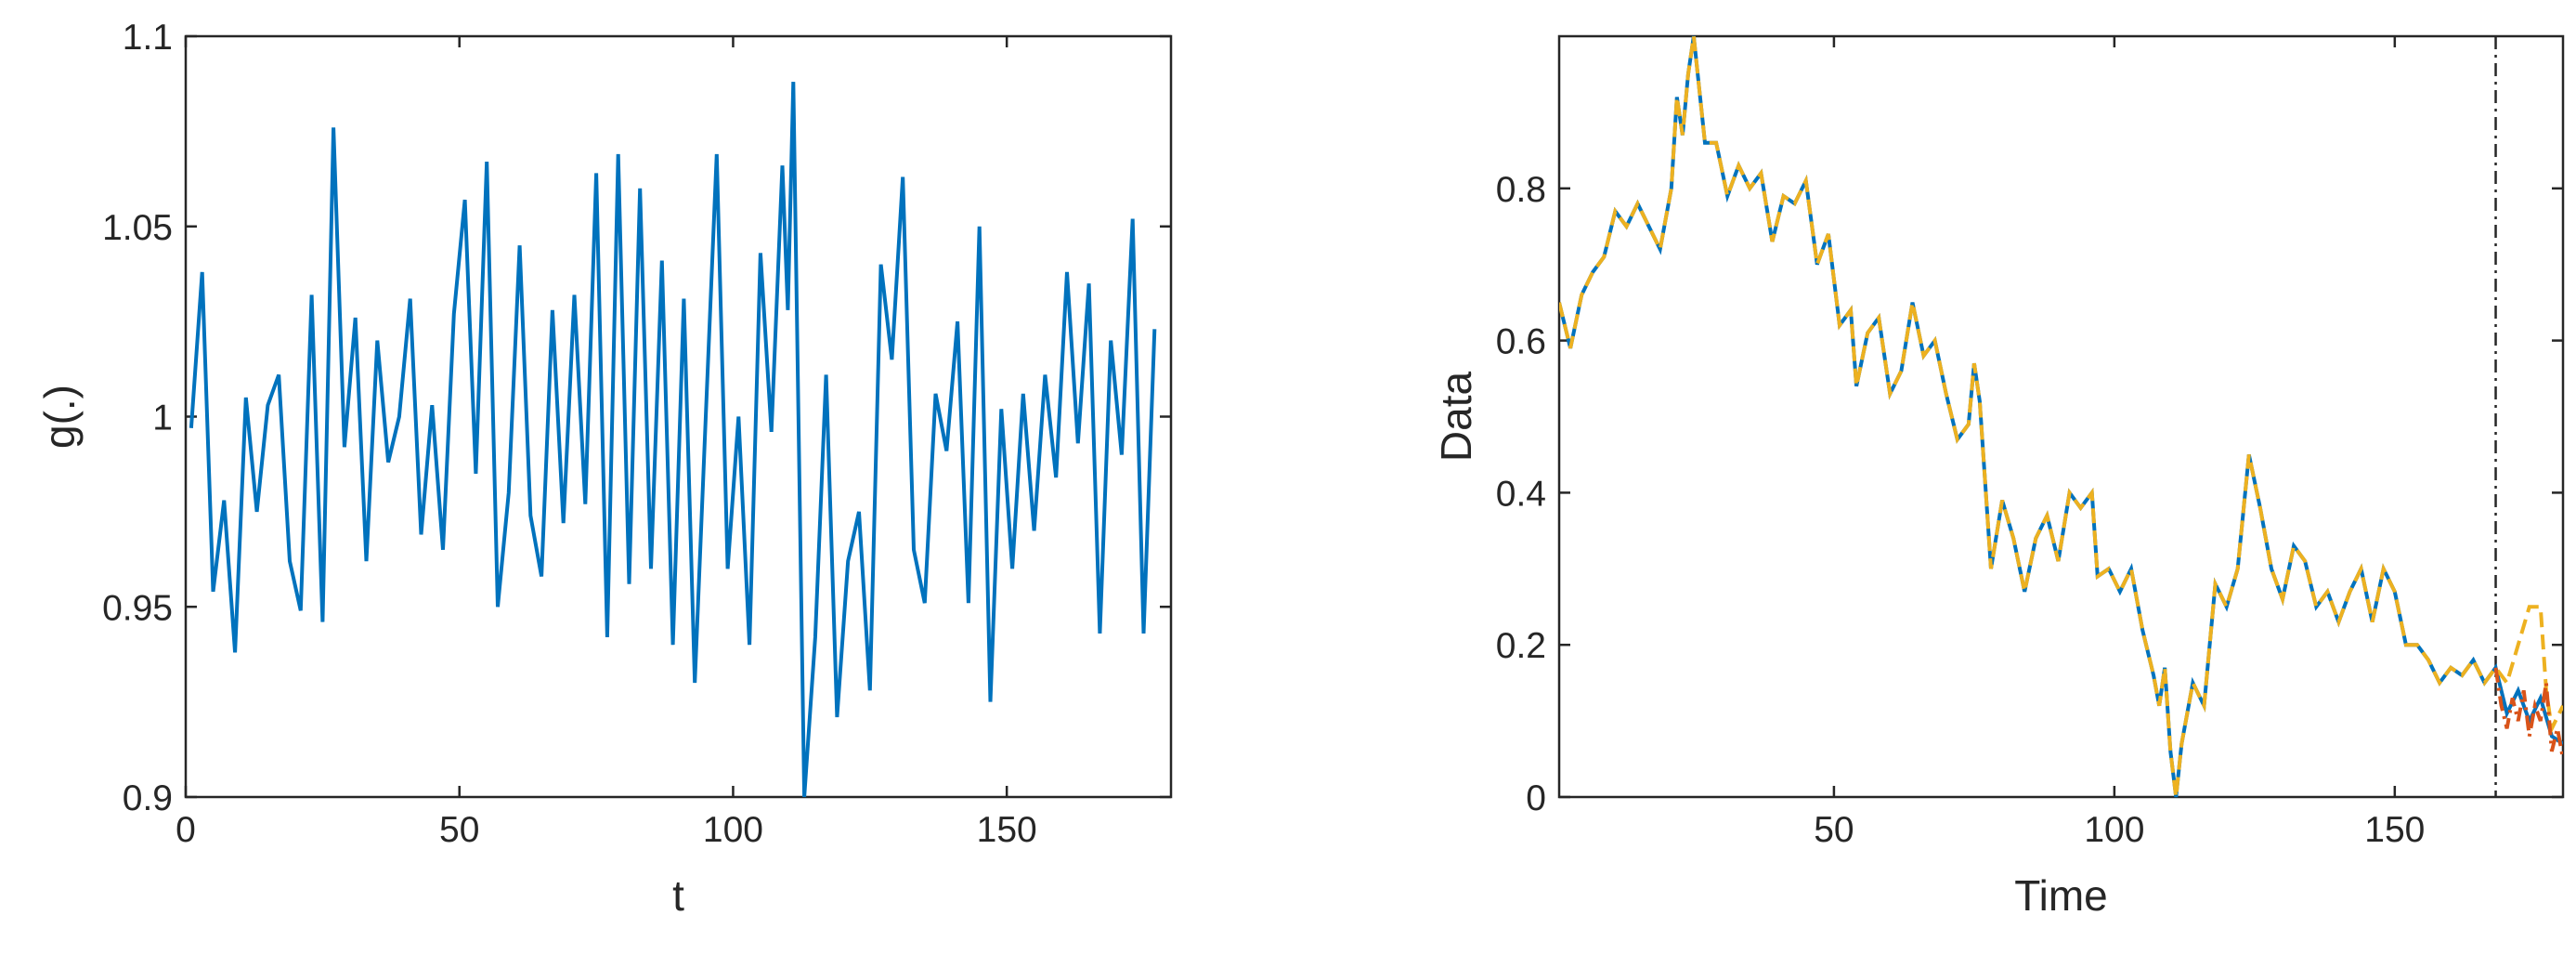 The image size is (2576, 954). Describe the element at coordinates (137, 228) in the screenshot. I see `y-tick-label: 1.05` at that location.